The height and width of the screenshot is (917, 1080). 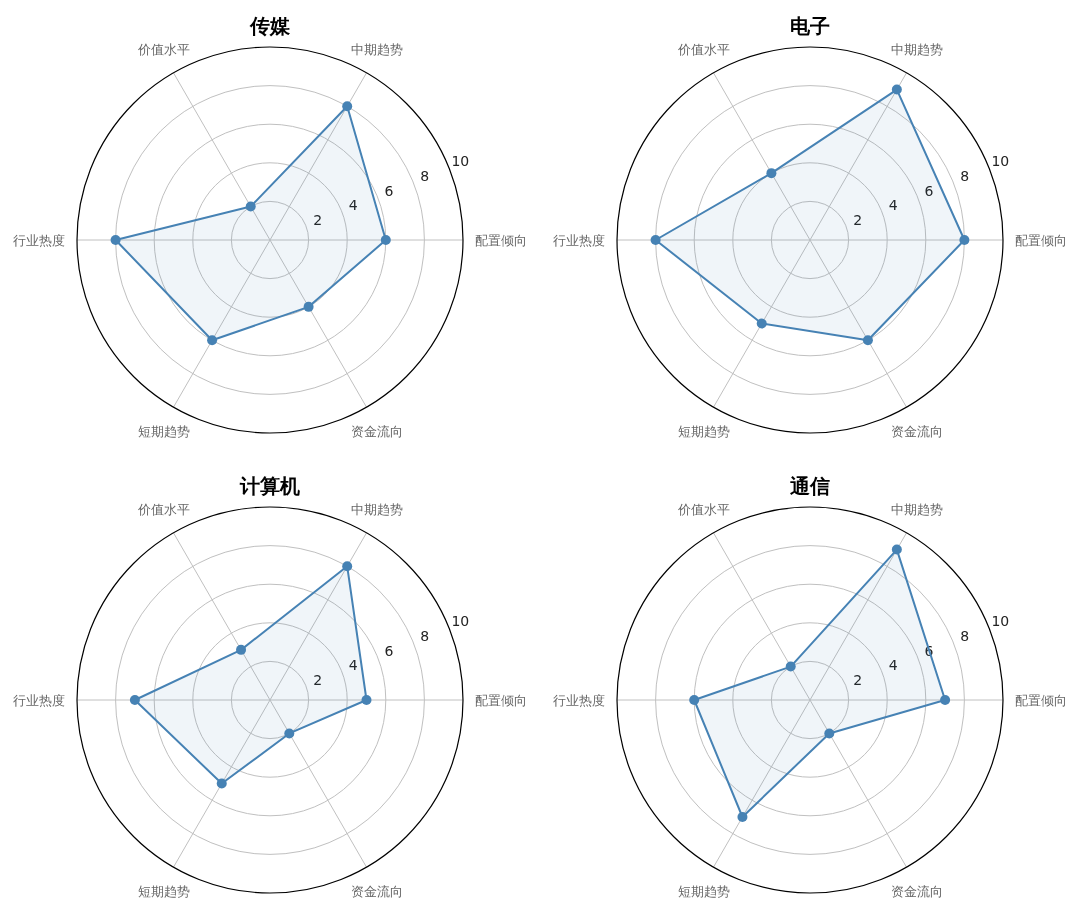 What do you see at coordinates (810, 26) in the screenshot?
I see `chart-title: 电子` at bounding box center [810, 26].